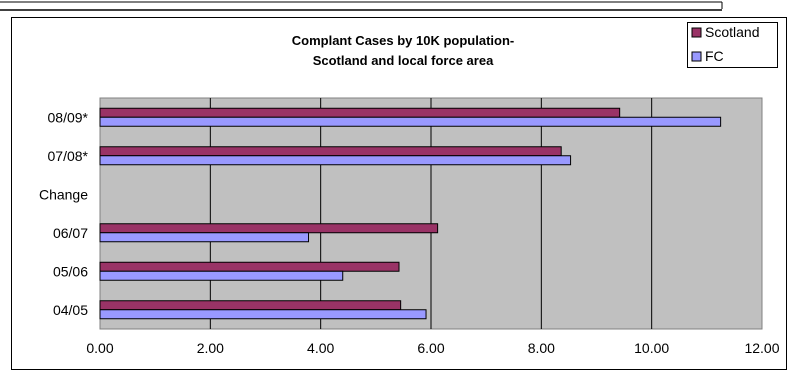  What do you see at coordinates (70, 233) in the screenshot?
I see `y-tick-label: 06/07` at bounding box center [70, 233].